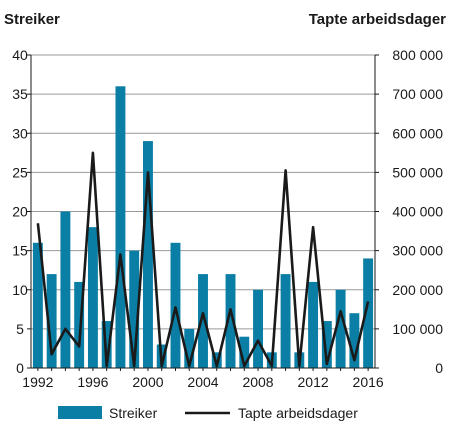 The image size is (450, 441). Describe the element at coordinates (20, 133) in the screenshot. I see `y-left-tick-label: 30` at that location.